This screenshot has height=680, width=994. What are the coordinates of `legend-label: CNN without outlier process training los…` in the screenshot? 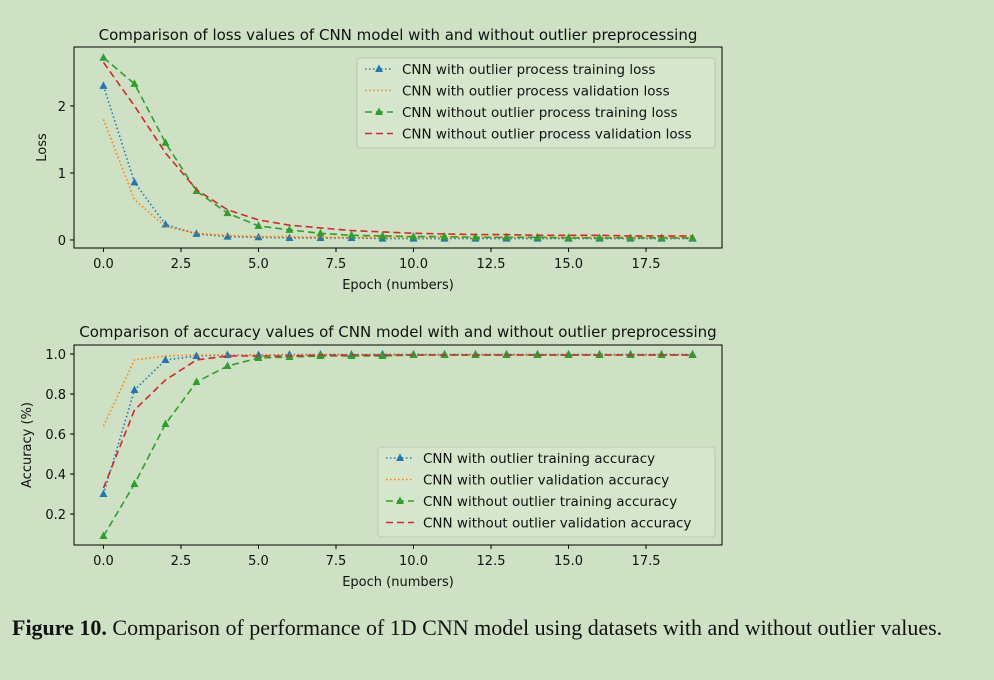 It's located at (540, 113).